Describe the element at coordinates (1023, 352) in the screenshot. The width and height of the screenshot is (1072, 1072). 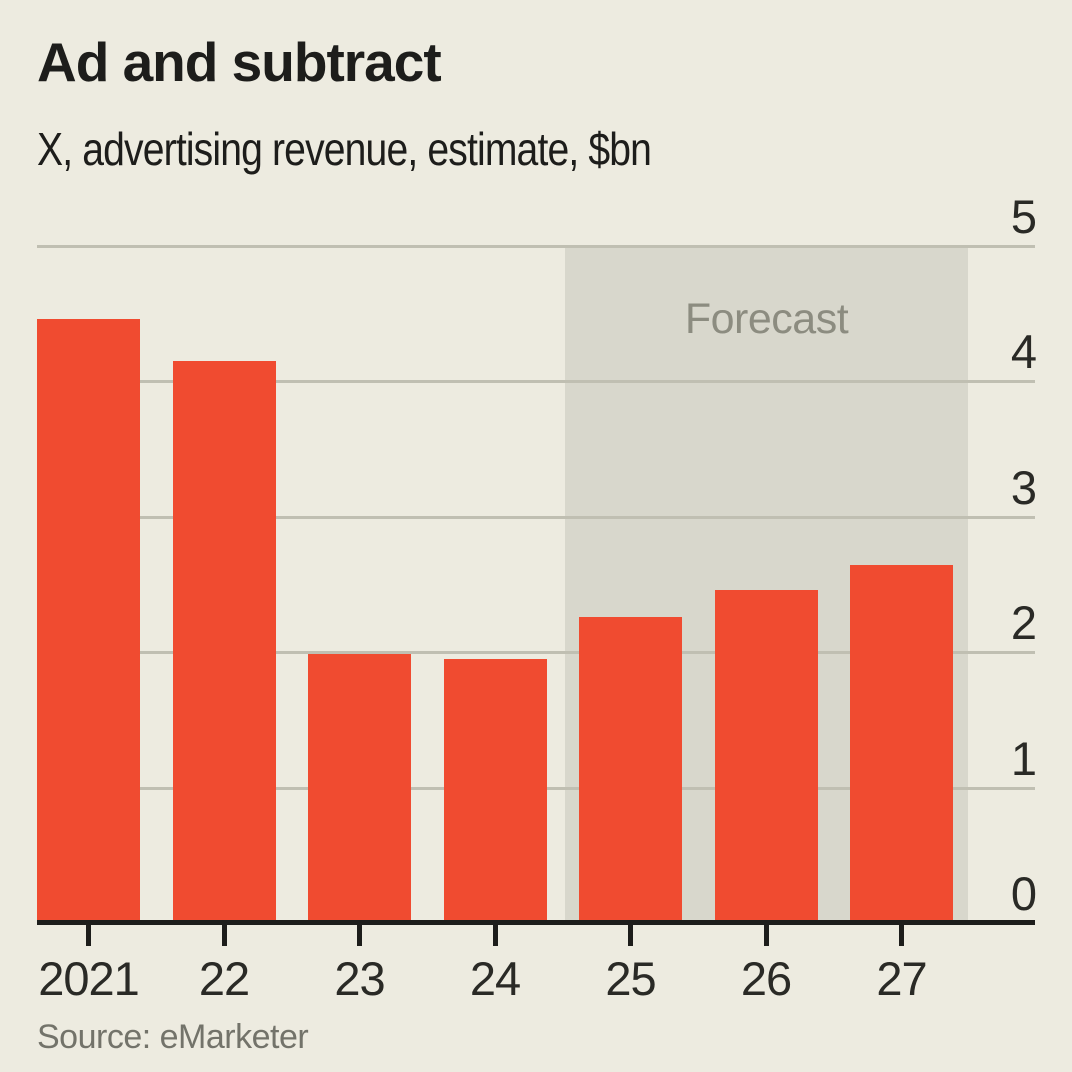
I see `y-axis-label-4: 4` at that location.